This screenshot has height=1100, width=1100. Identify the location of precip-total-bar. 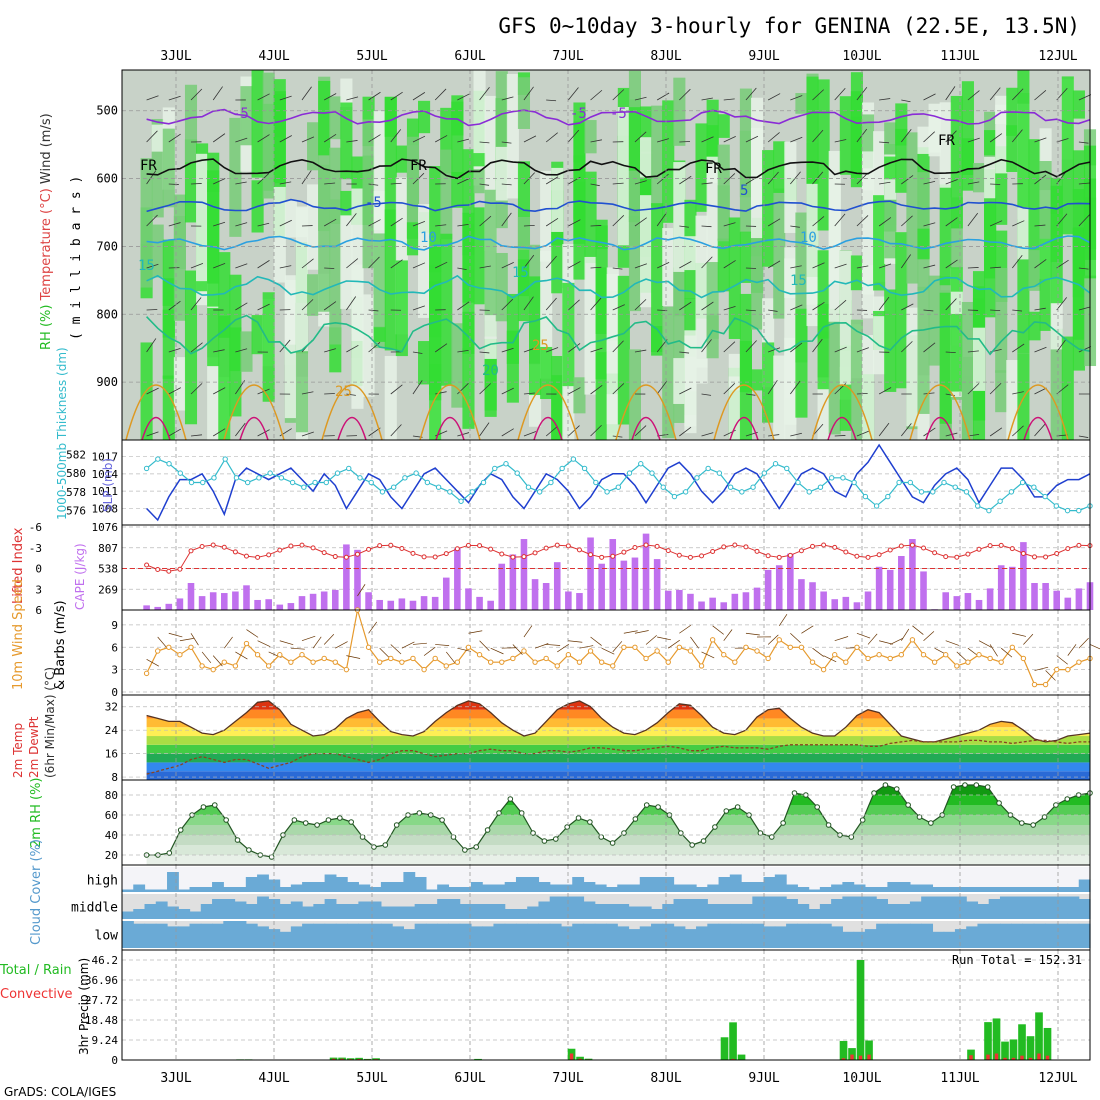
(1022, 1042).